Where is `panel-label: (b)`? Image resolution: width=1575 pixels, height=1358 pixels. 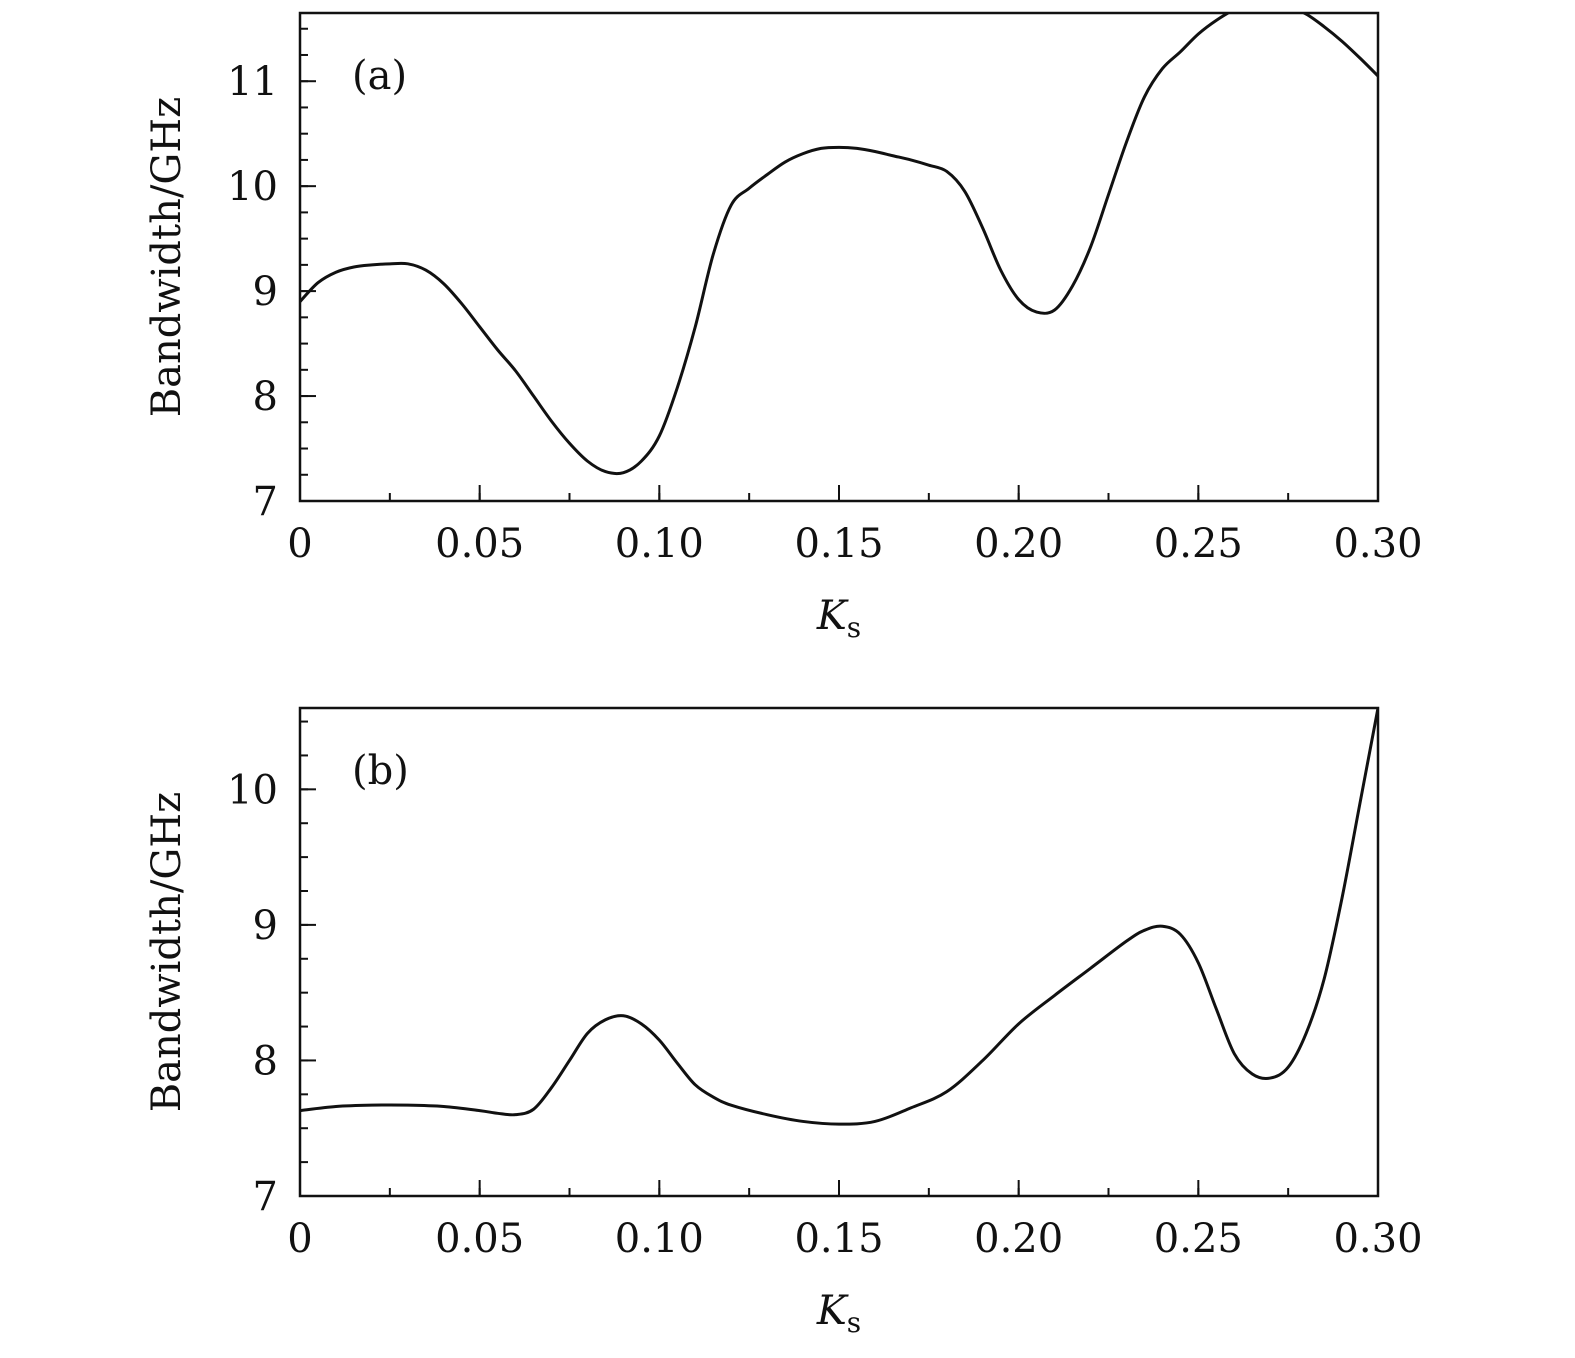 panel-label: (b) is located at coordinates (380, 771).